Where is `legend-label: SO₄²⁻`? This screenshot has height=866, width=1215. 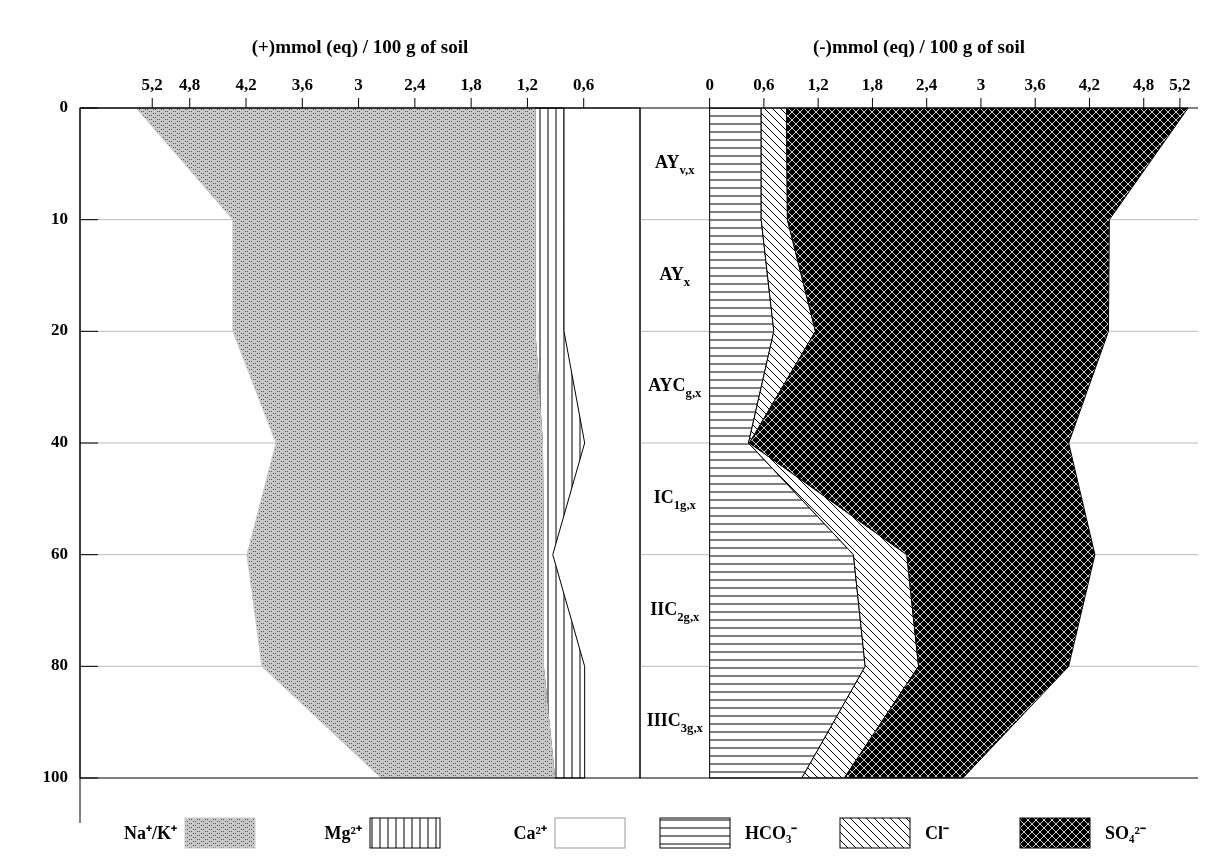
legend-label: SO₄²⁻ is located at coordinates (1125, 833).